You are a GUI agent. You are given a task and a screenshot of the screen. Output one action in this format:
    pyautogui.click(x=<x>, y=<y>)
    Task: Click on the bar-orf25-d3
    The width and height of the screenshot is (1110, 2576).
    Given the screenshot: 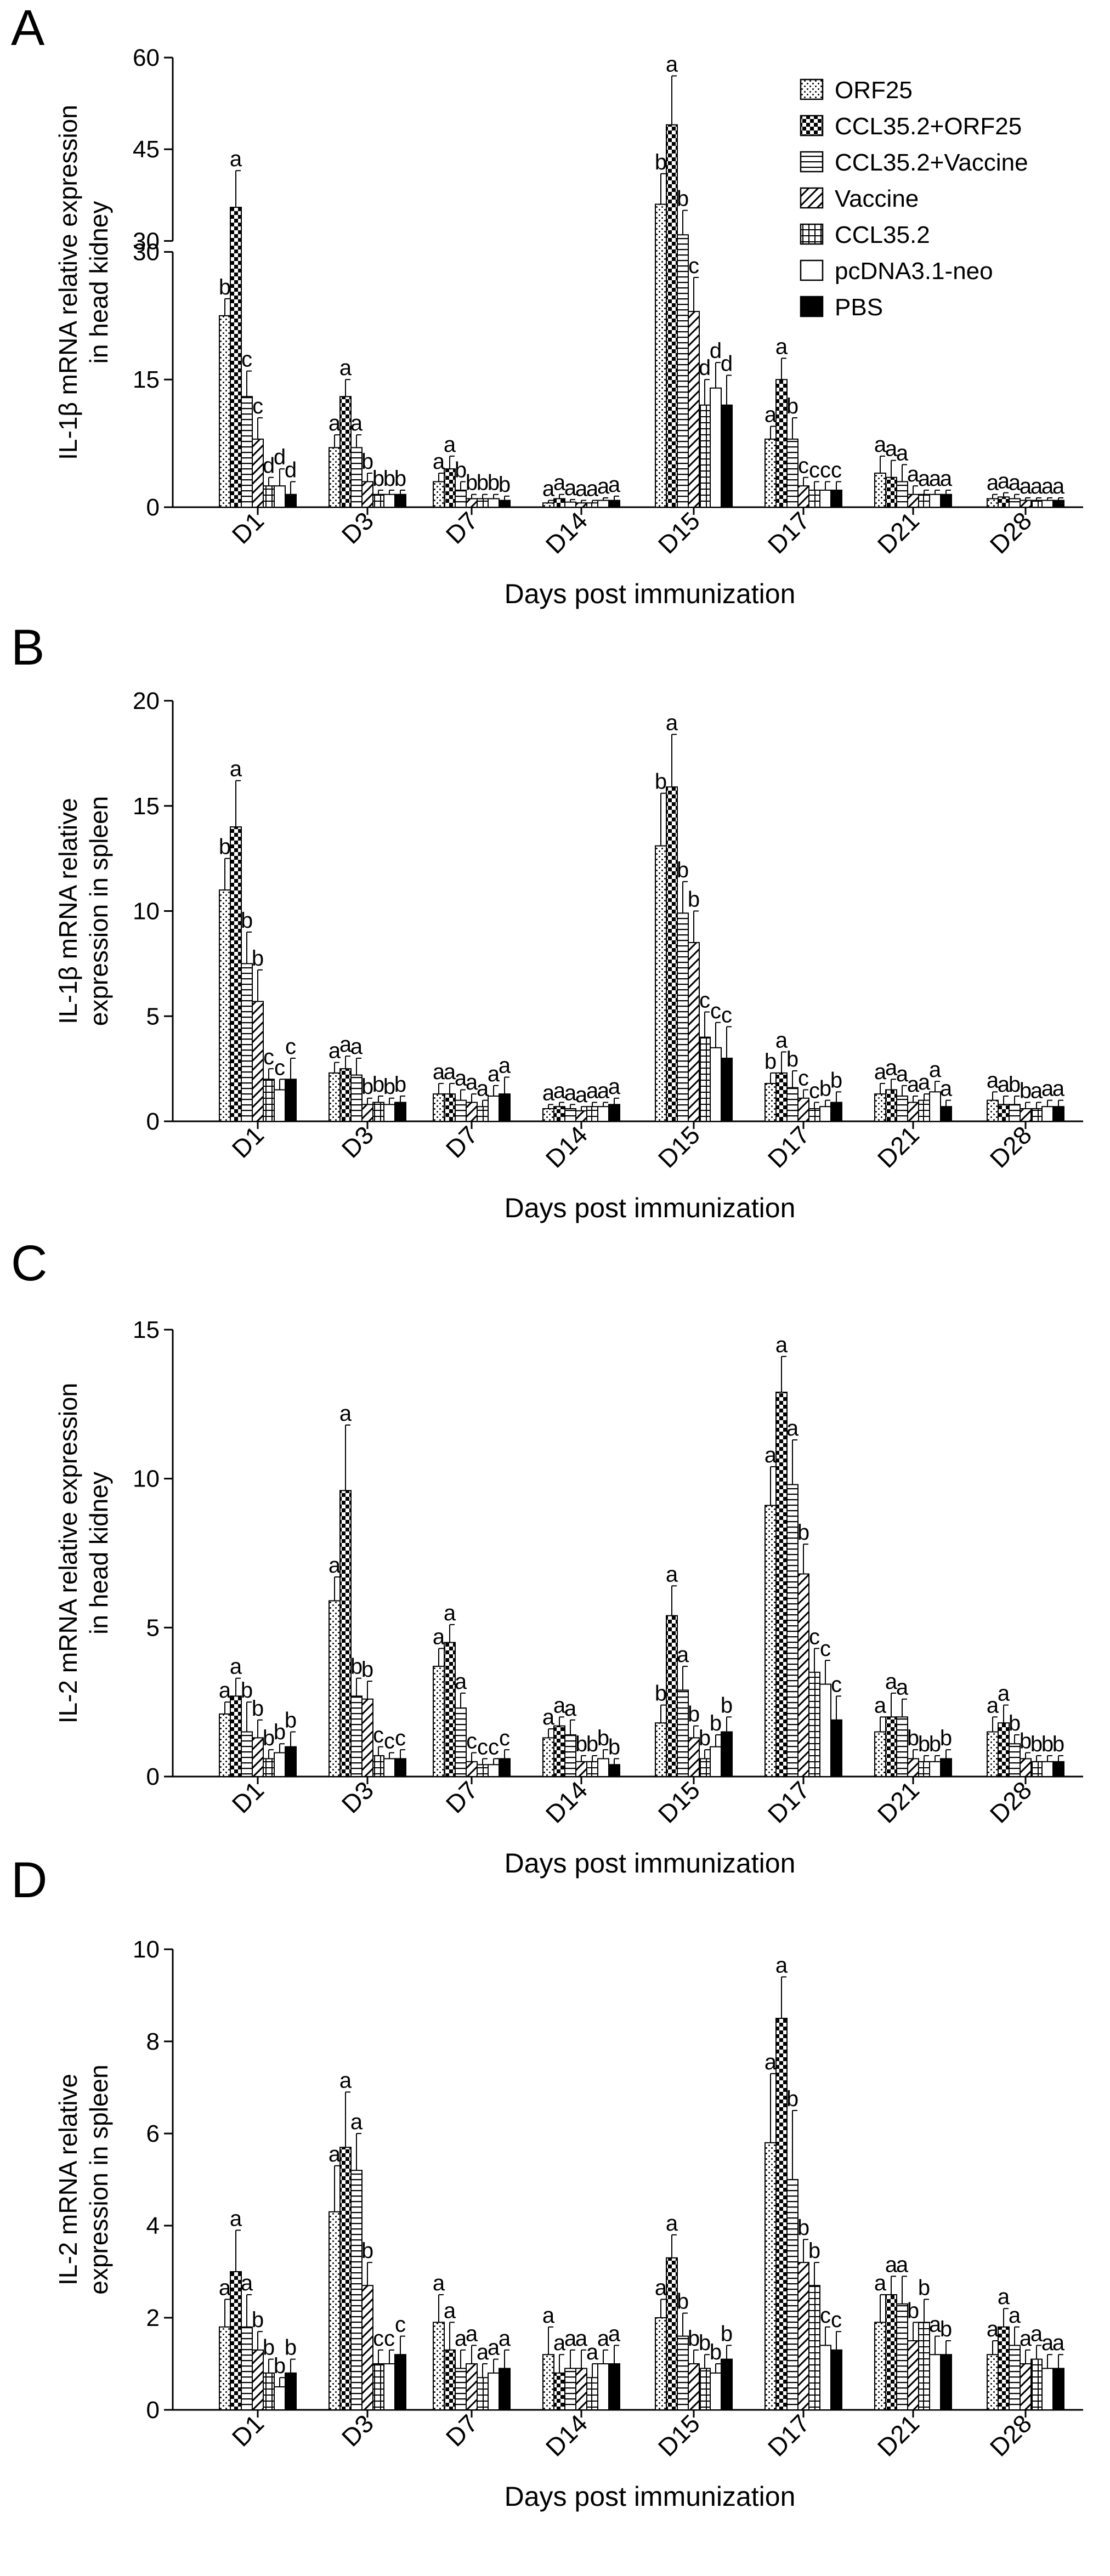 What is the action you would take?
    pyautogui.click(x=335, y=1689)
    